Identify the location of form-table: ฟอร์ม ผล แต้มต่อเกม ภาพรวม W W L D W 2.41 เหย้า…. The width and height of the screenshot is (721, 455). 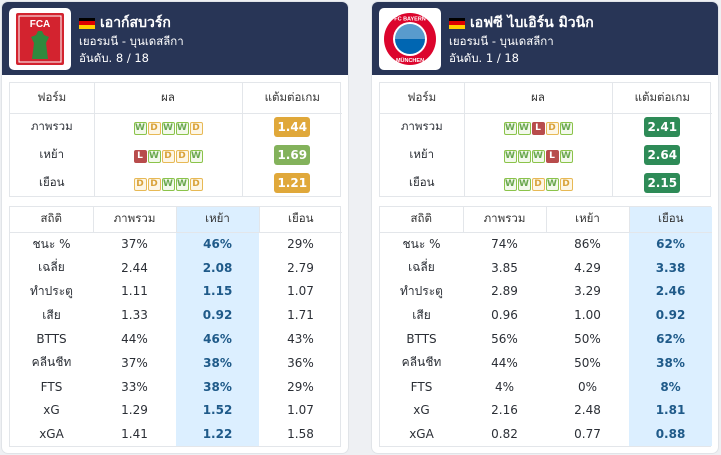
(545, 139).